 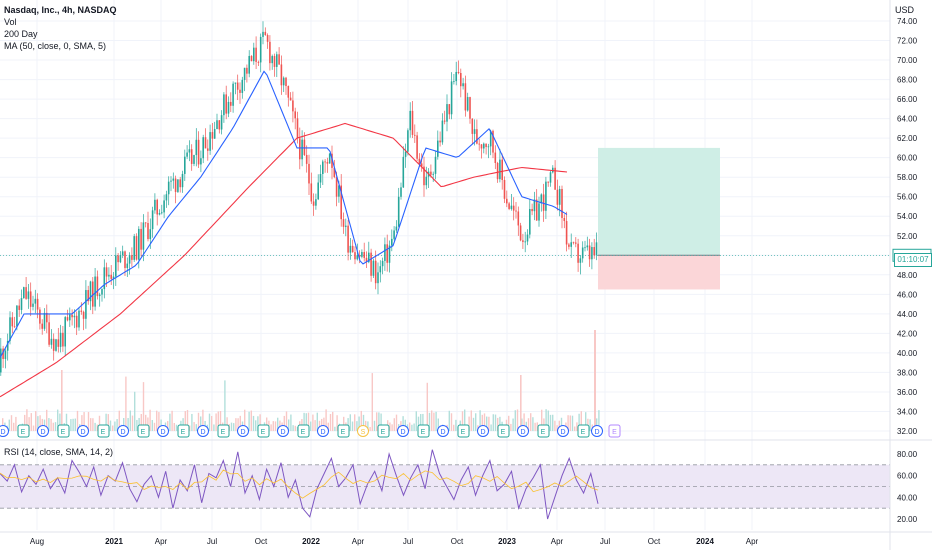 I want to click on ma50-legend: MA (50, close, 0, SMA, 5), so click(x=55, y=46).